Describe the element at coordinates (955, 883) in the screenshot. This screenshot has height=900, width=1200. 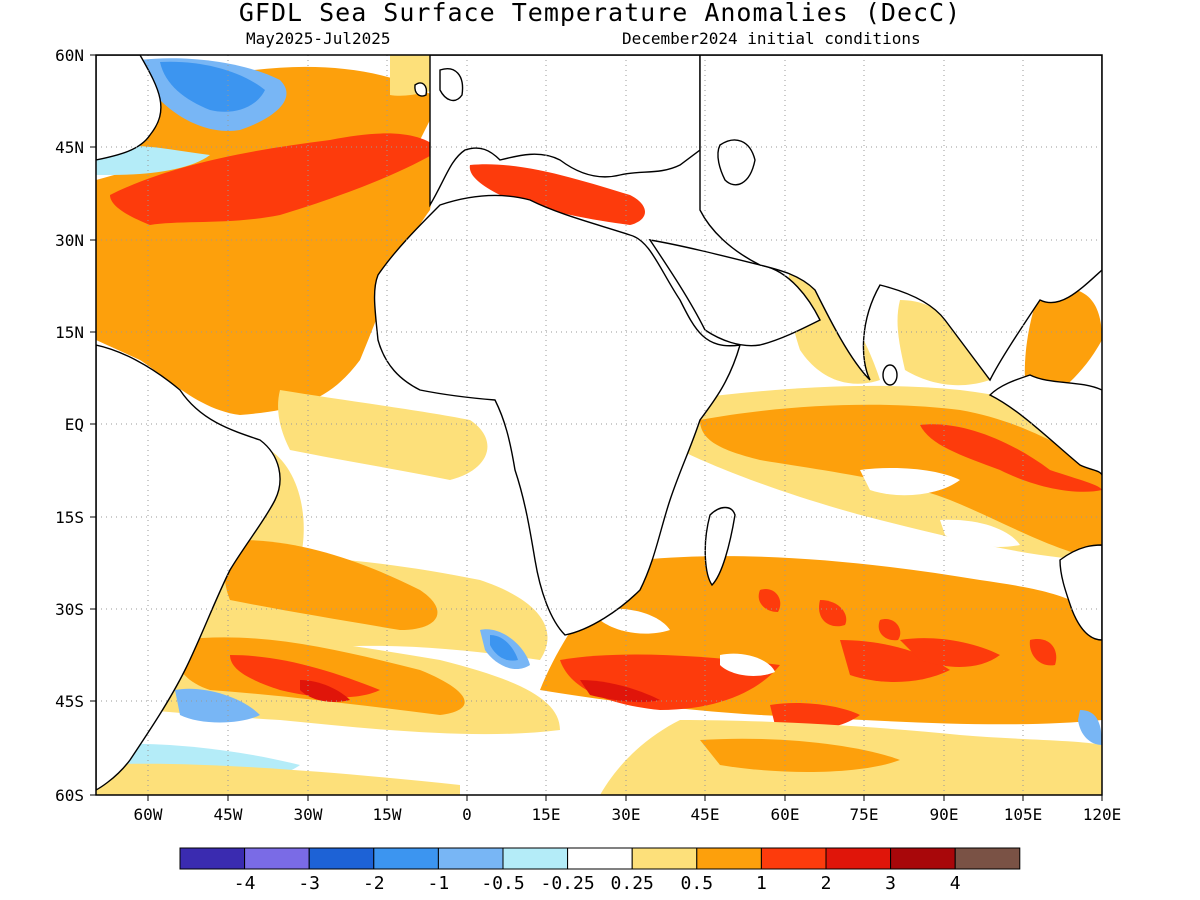
I see `colorbar-label: 4` at that location.